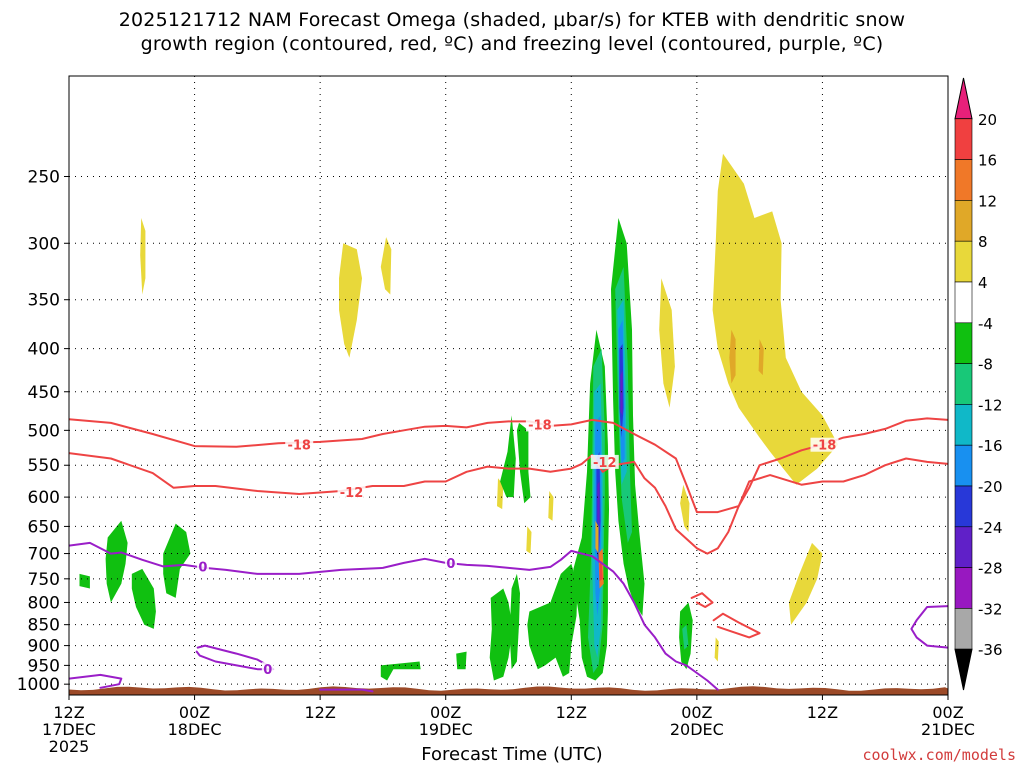 This screenshot has width=1024, height=768. I want to click on colorbar-cap-top, so click(963, 98).